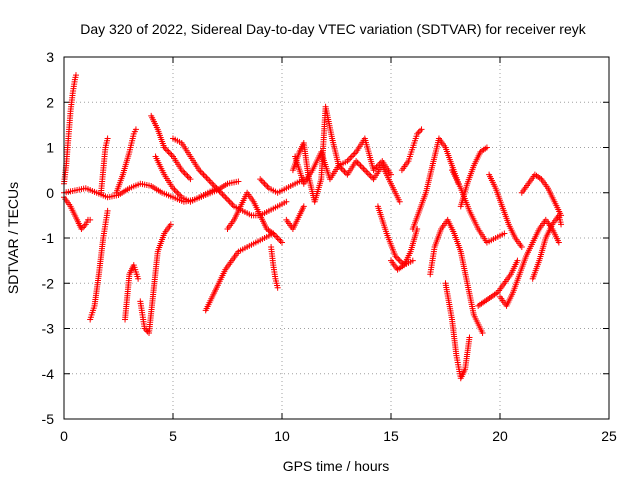 The image size is (640, 480). I want to click on y-tick-label: -2, so click(48, 283).